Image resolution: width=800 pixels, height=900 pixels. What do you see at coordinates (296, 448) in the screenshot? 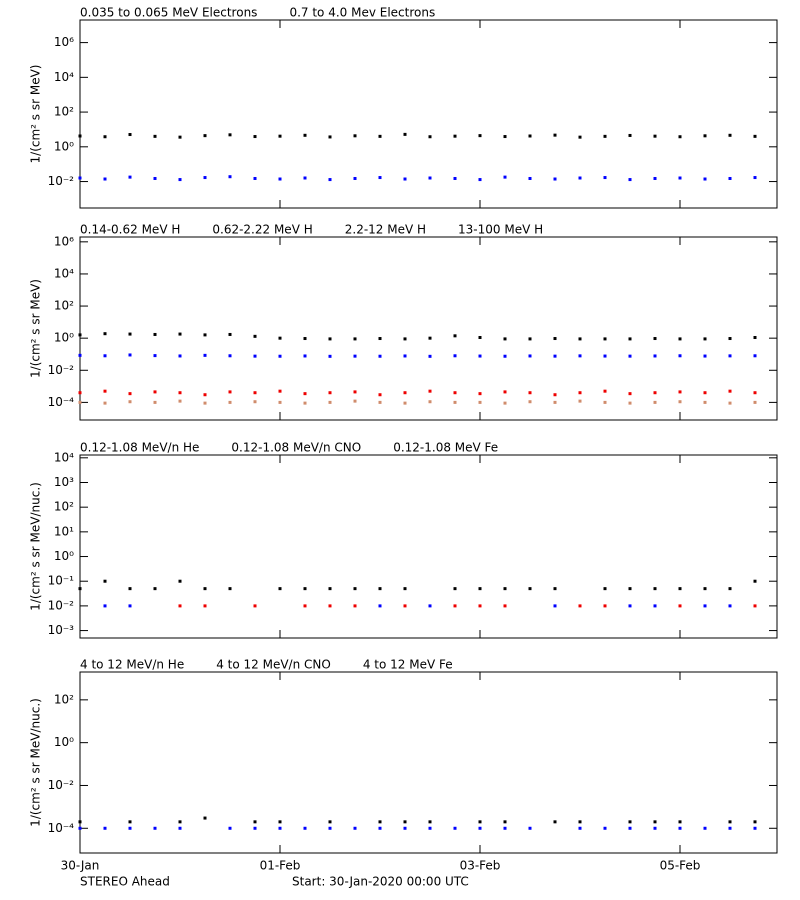
I see `legend-entry: 0.12-1.08 MeV/n CNO` at bounding box center [296, 448].